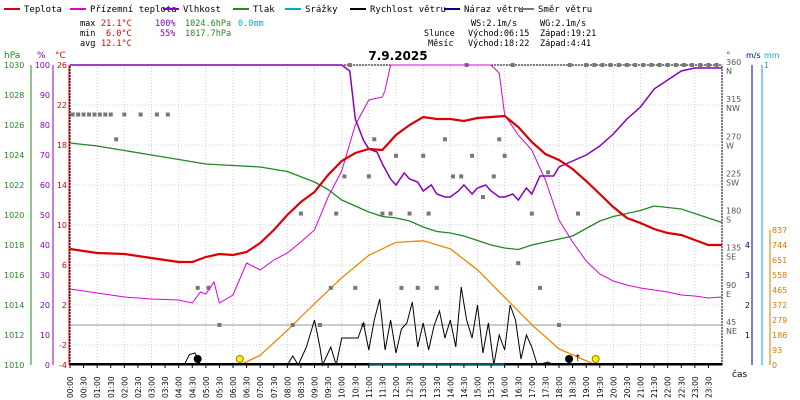  Describe the element at coordinates (728, 220) in the screenshot. I see `dir-tick-card: S` at that location.